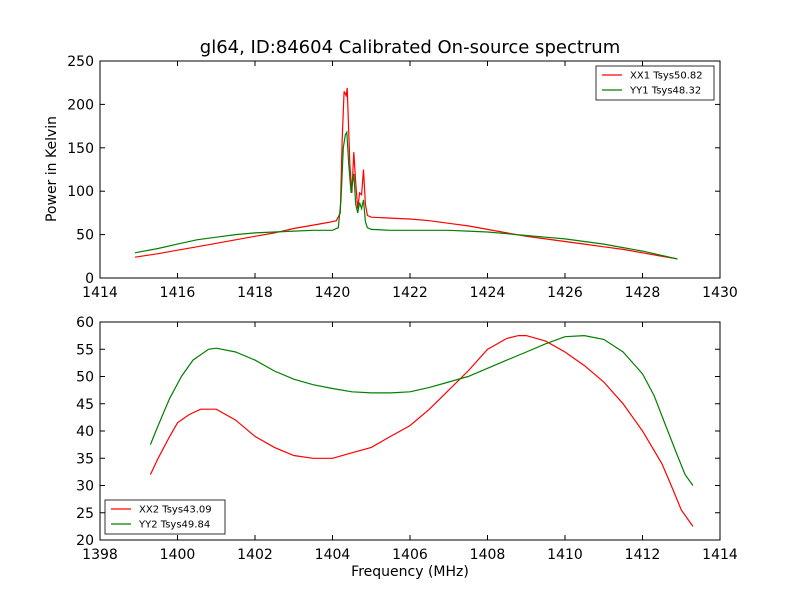 The height and width of the screenshot is (600, 800). I want to click on top-x-tick-label: 1426, so click(565, 293).